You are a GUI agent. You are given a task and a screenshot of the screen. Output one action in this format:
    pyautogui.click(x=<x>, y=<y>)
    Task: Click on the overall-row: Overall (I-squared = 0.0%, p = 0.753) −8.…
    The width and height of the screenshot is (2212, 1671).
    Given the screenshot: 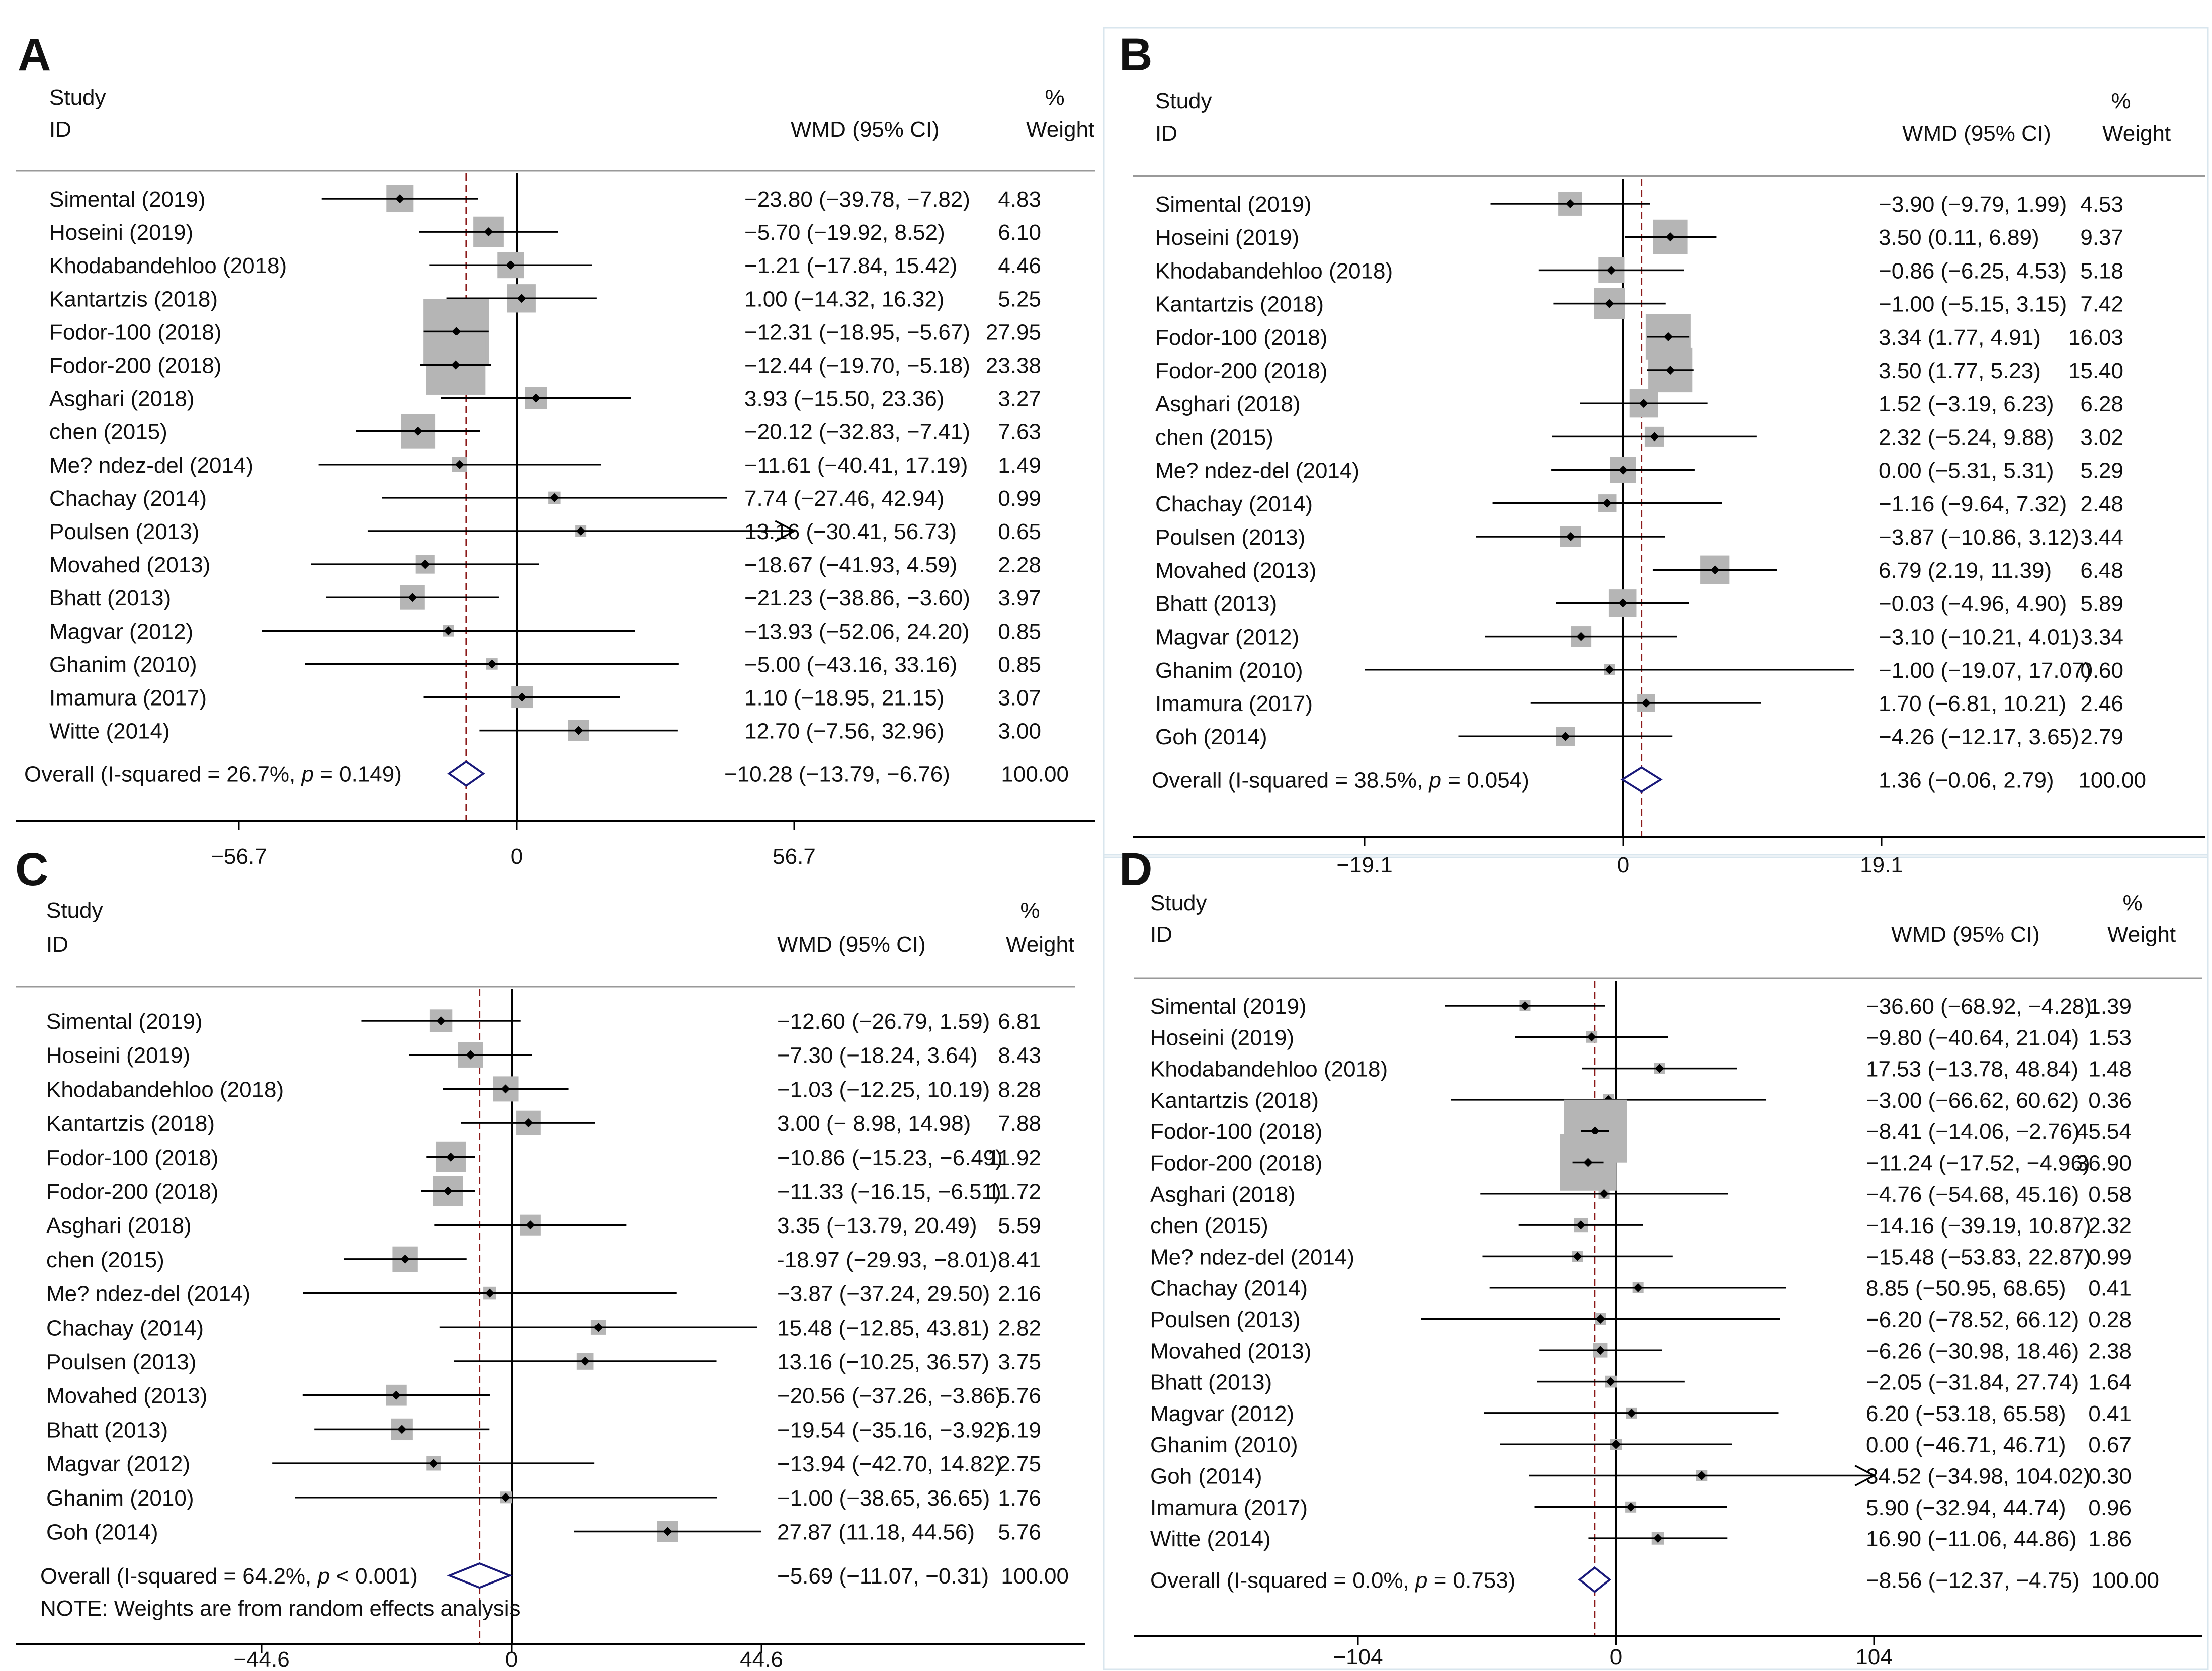 What is the action you would take?
    pyautogui.click(x=1654, y=1579)
    